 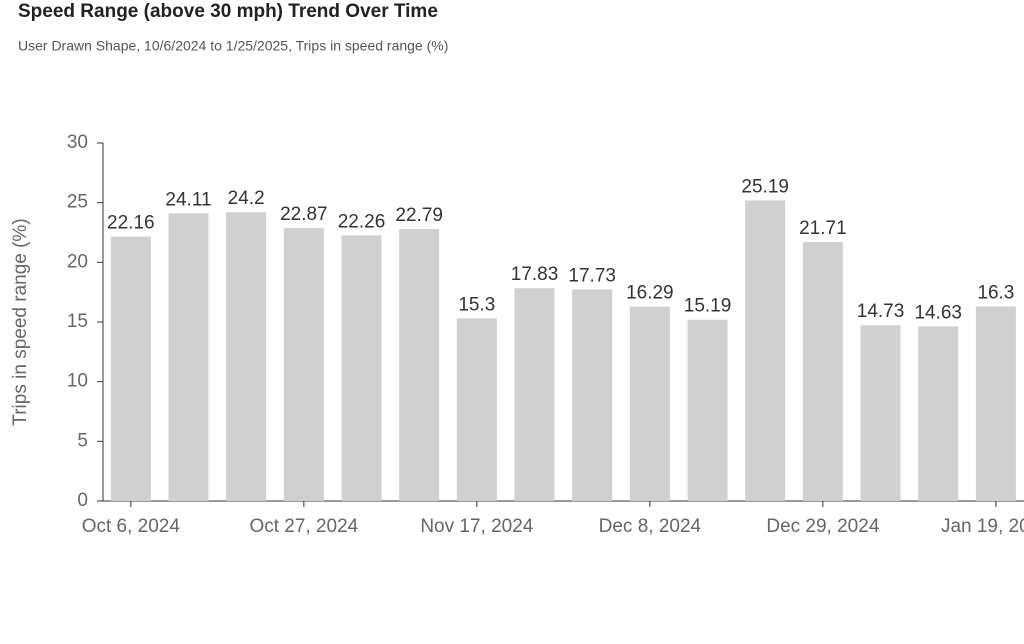 I want to click on data-label: 21.71, so click(x=823, y=228).